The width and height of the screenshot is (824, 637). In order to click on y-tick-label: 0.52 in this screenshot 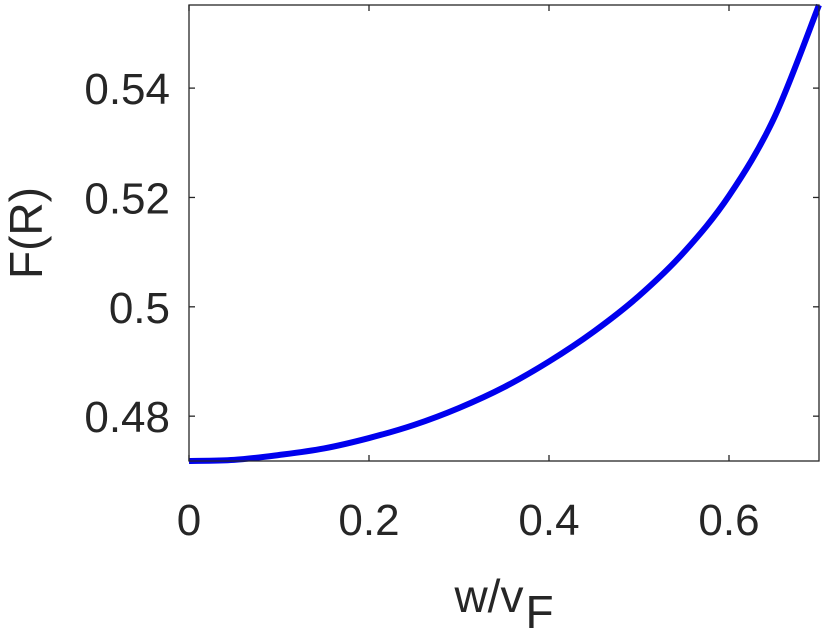, I will do `click(127, 198)`.